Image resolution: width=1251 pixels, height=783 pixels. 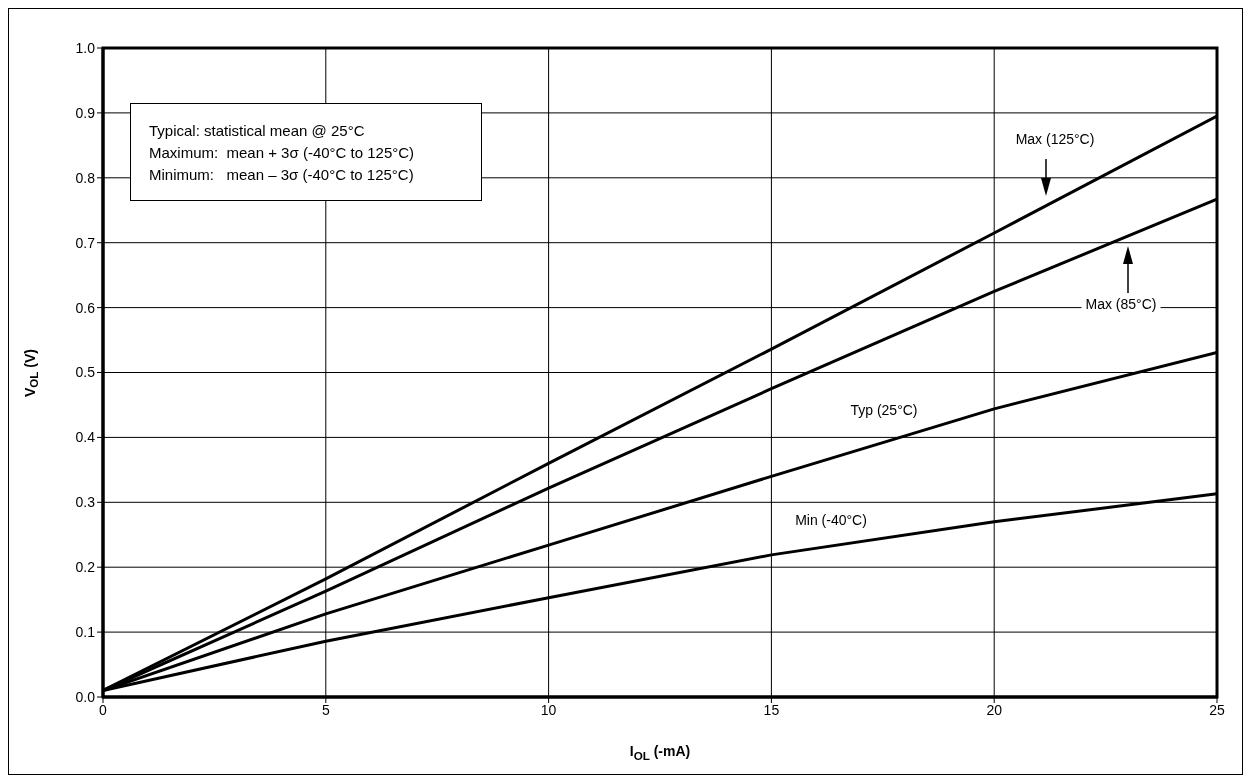 What do you see at coordinates (85, 696) in the screenshot?
I see `y-tick-label: 0.0` at bounding box center [85, 696].